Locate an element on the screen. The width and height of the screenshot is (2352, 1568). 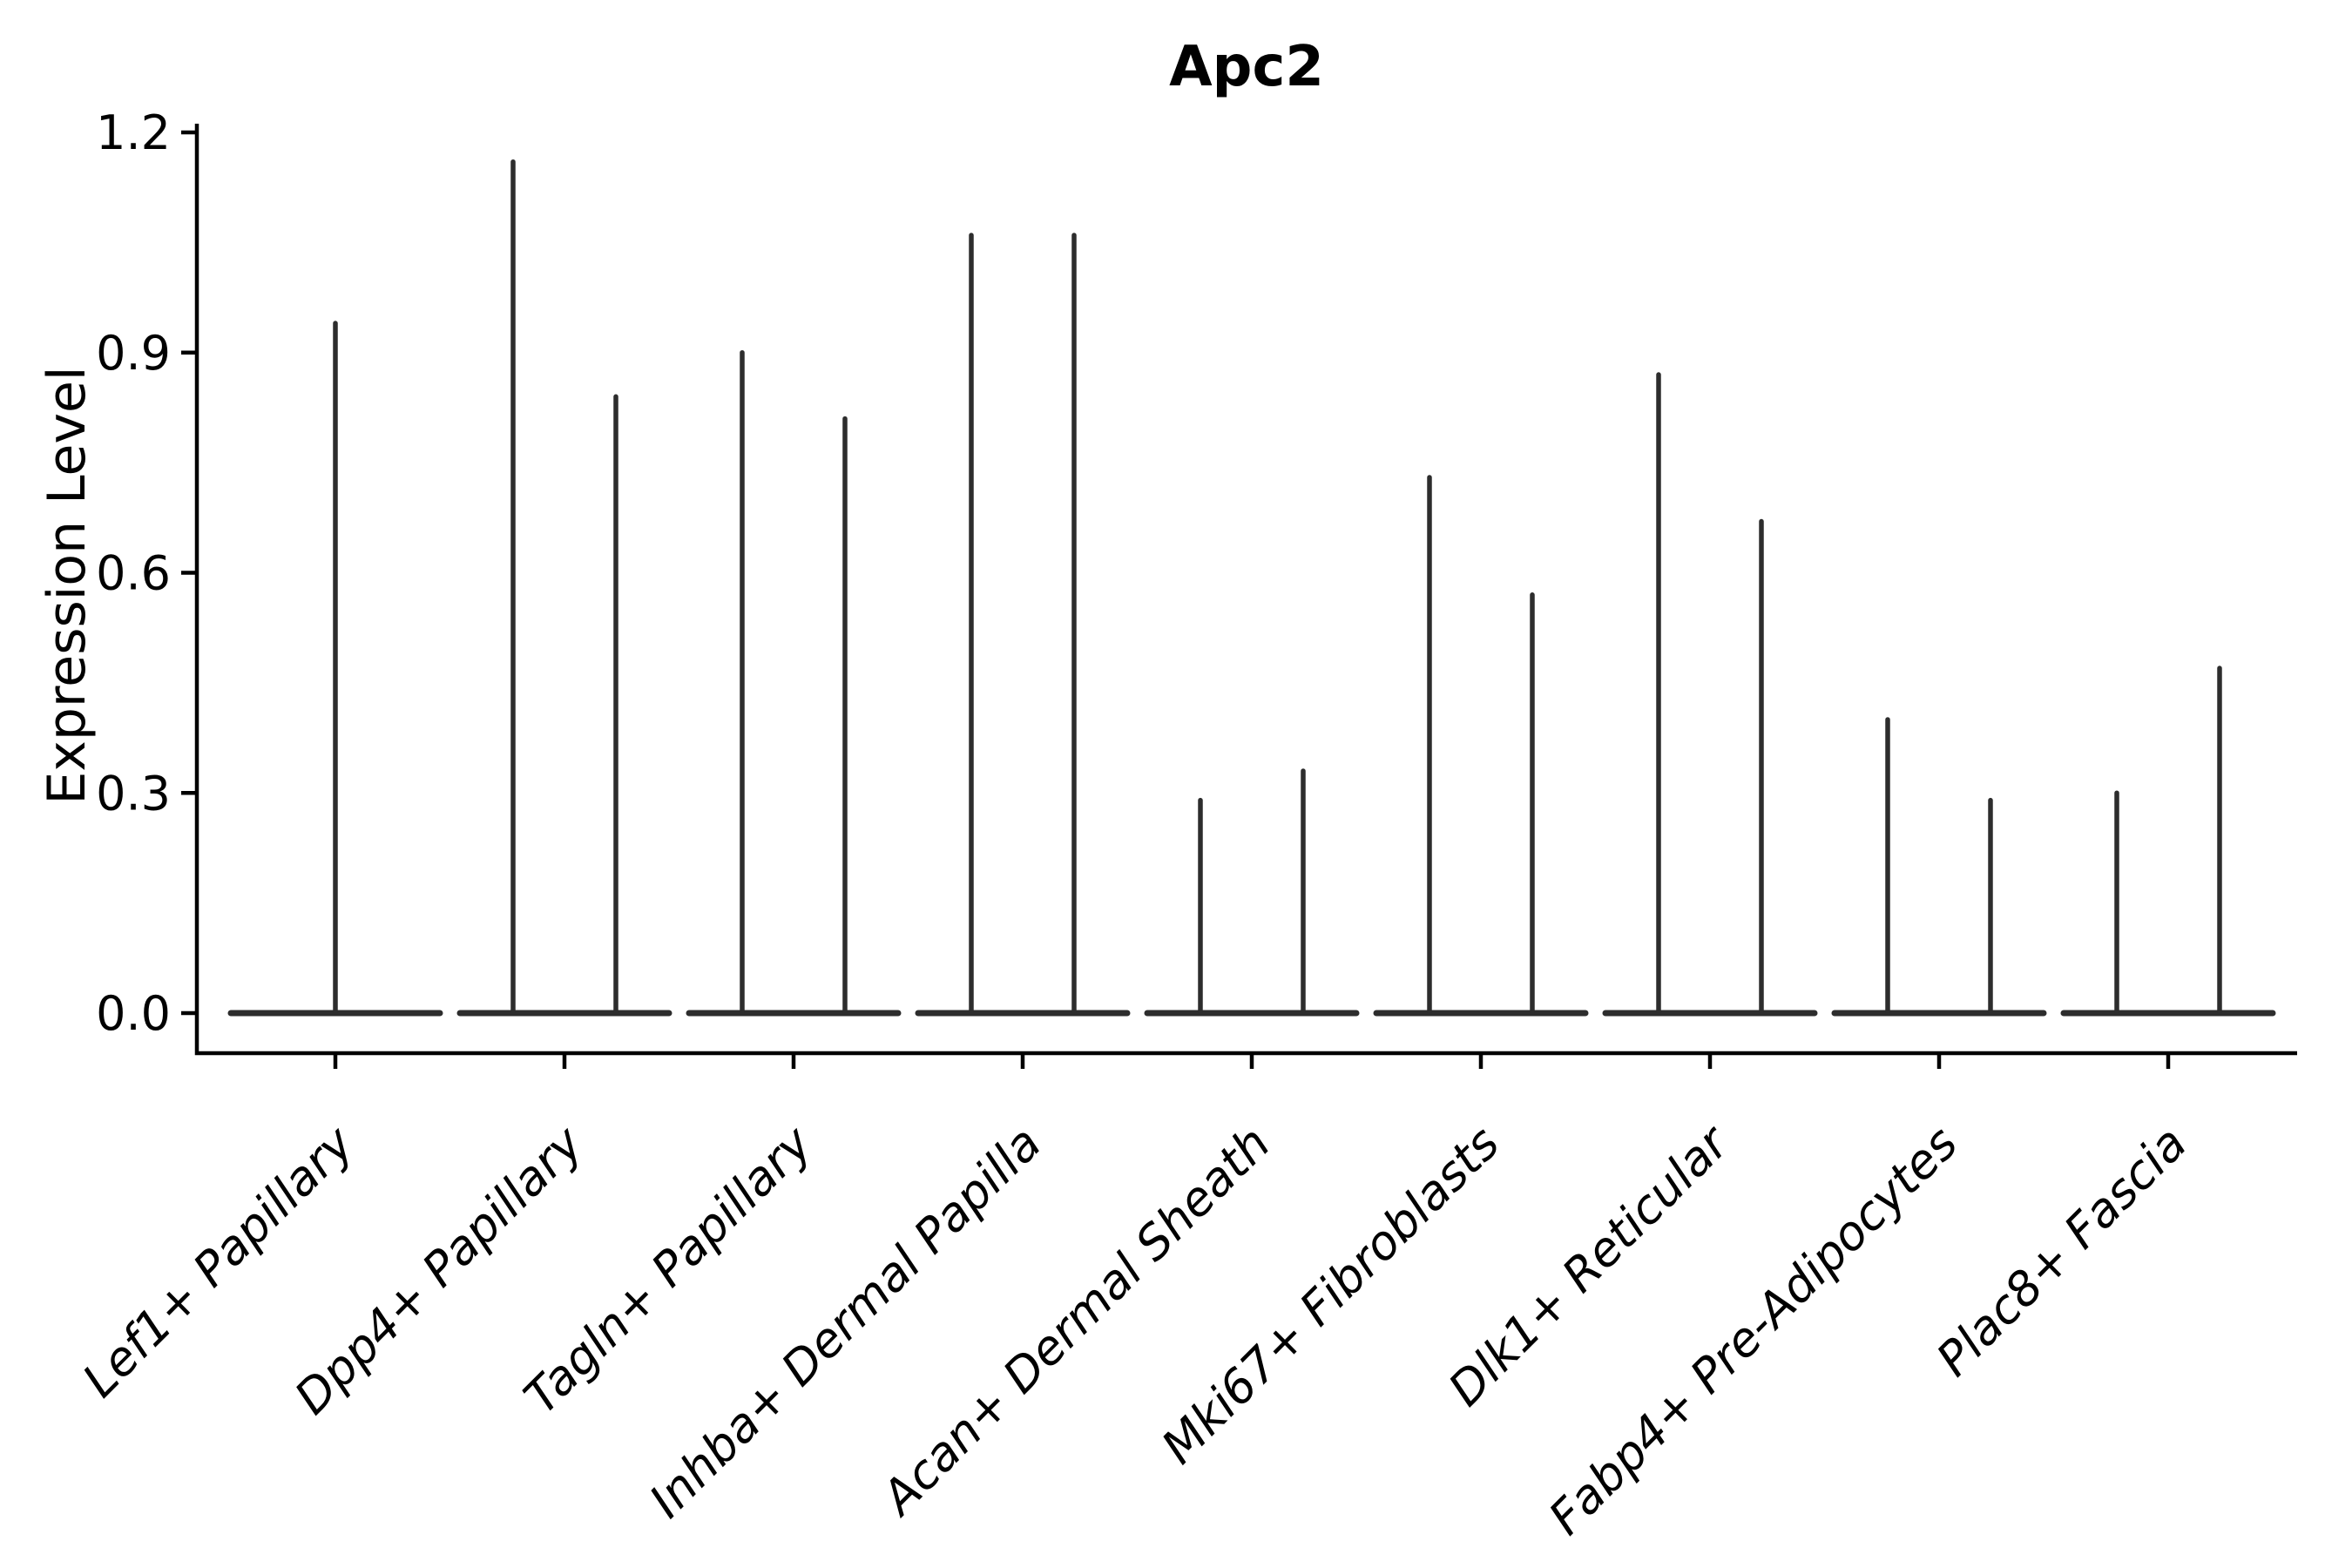
x-tick-label: Fabp4+ Pre-Adipocytes is located at coordinates (1753, 1330).